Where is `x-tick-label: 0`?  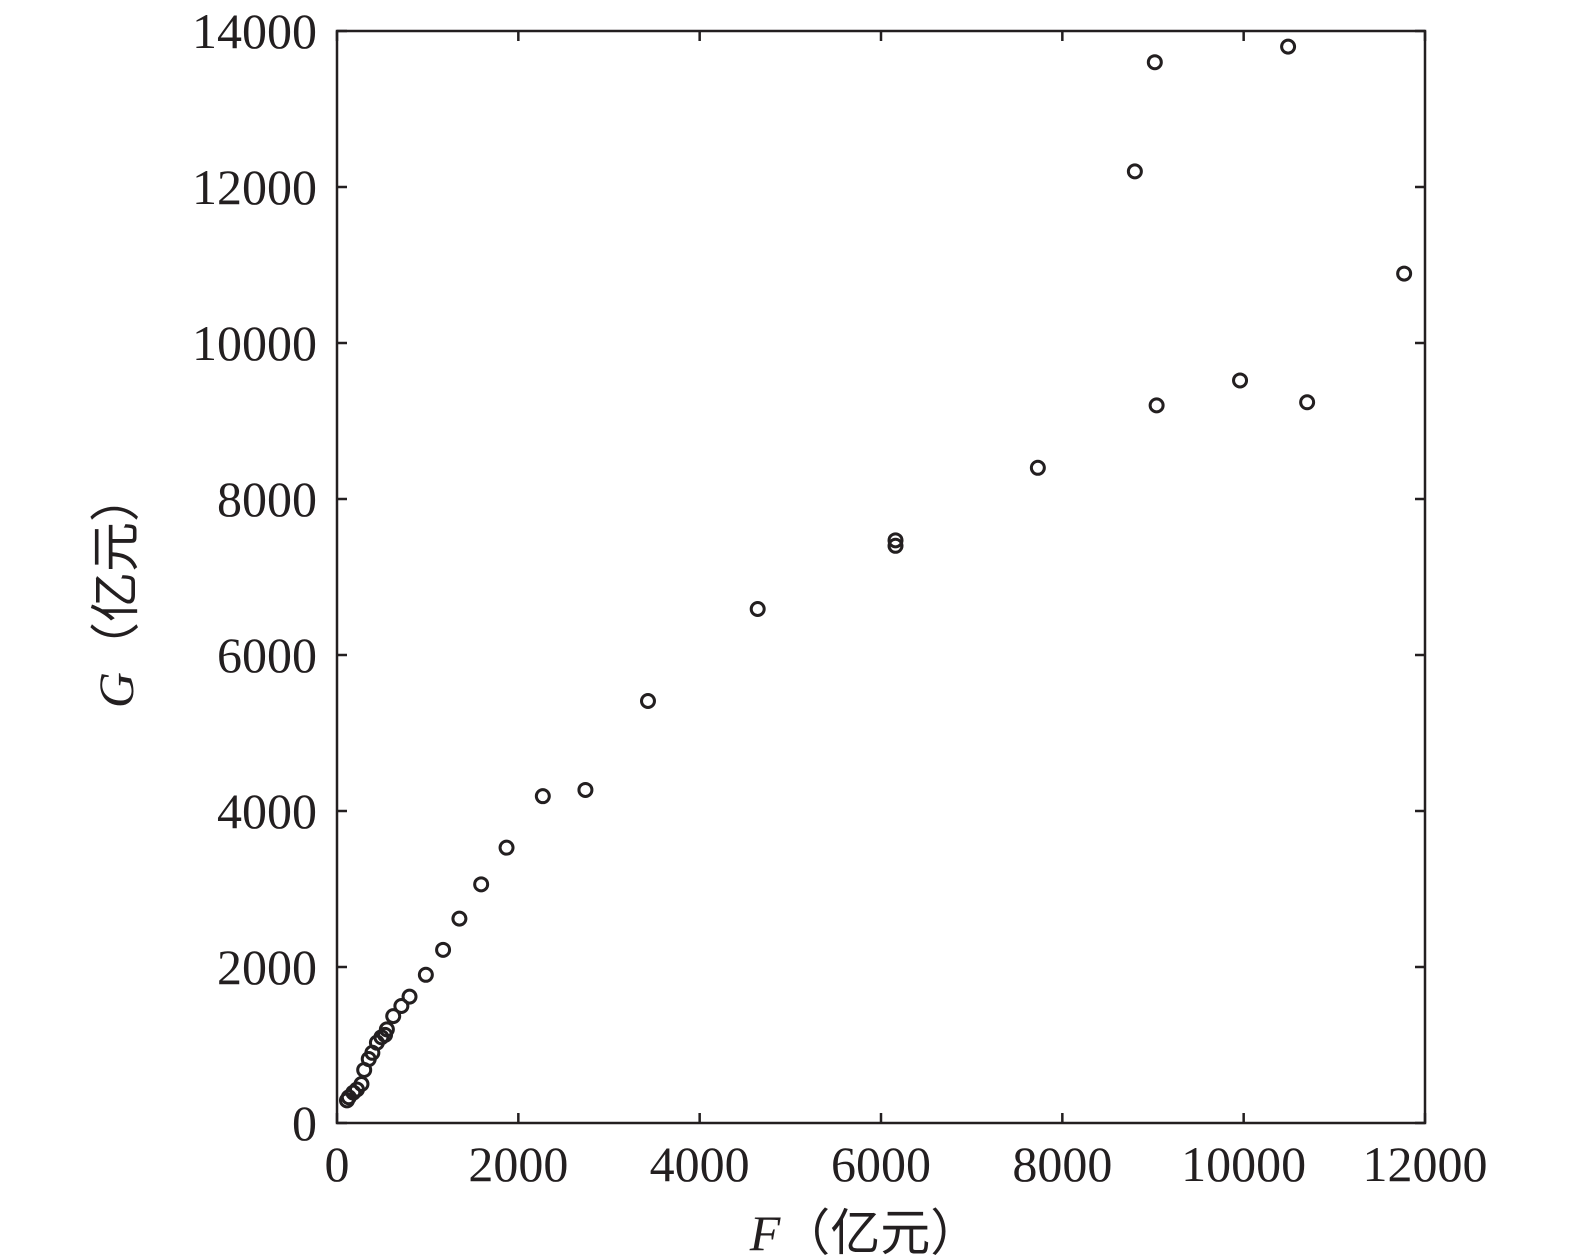 x-tick-label: 0 is located at coordinates (337, 1164).